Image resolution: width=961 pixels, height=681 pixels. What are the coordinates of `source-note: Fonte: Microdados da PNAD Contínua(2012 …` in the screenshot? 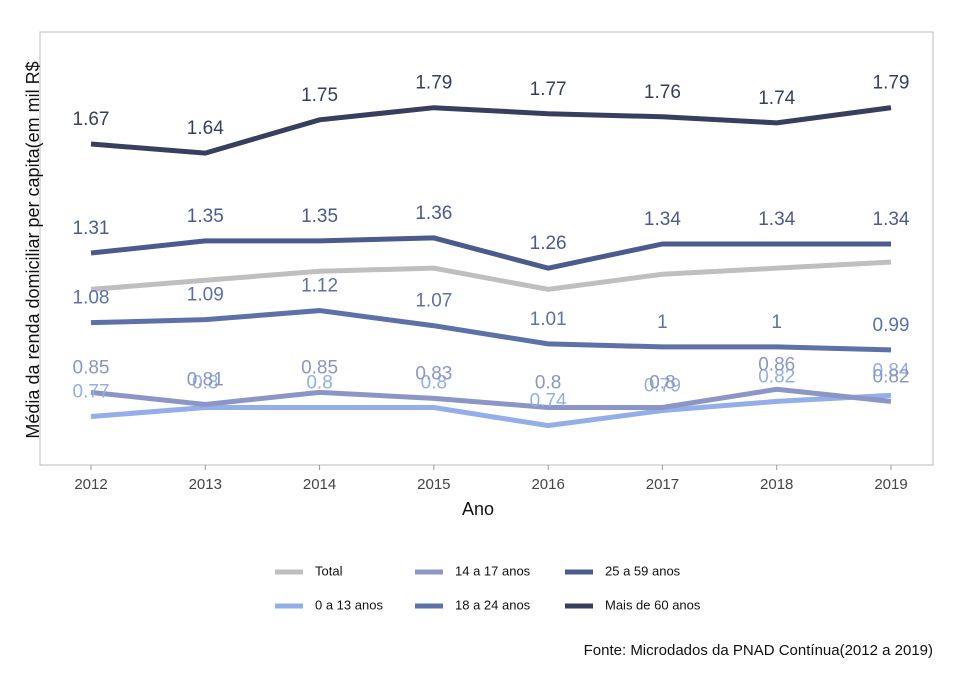 It's located at (758, 650).